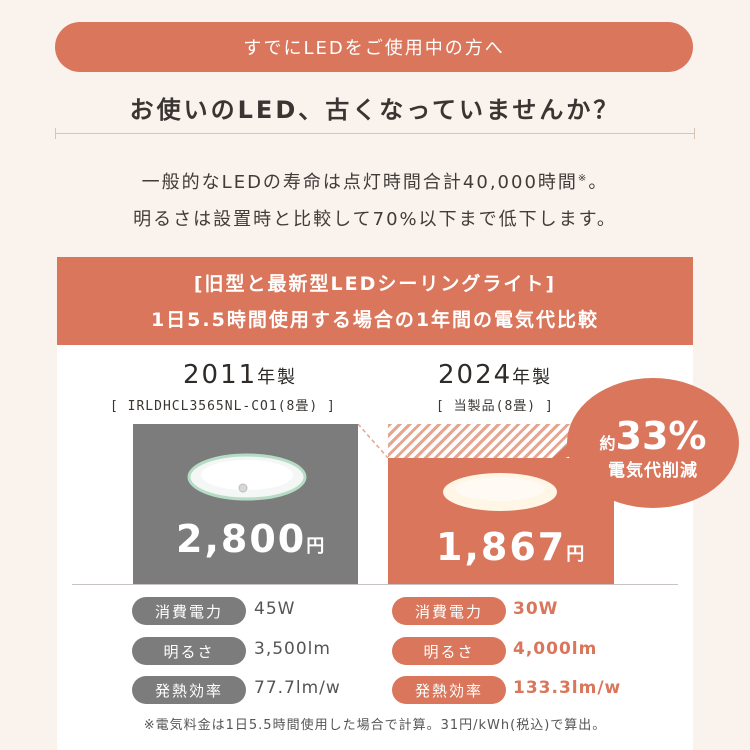 The image size is (750, 750). Describe the element at coordinates (245, 504) in the screenshot. I see `old-cost-bar` at that location.